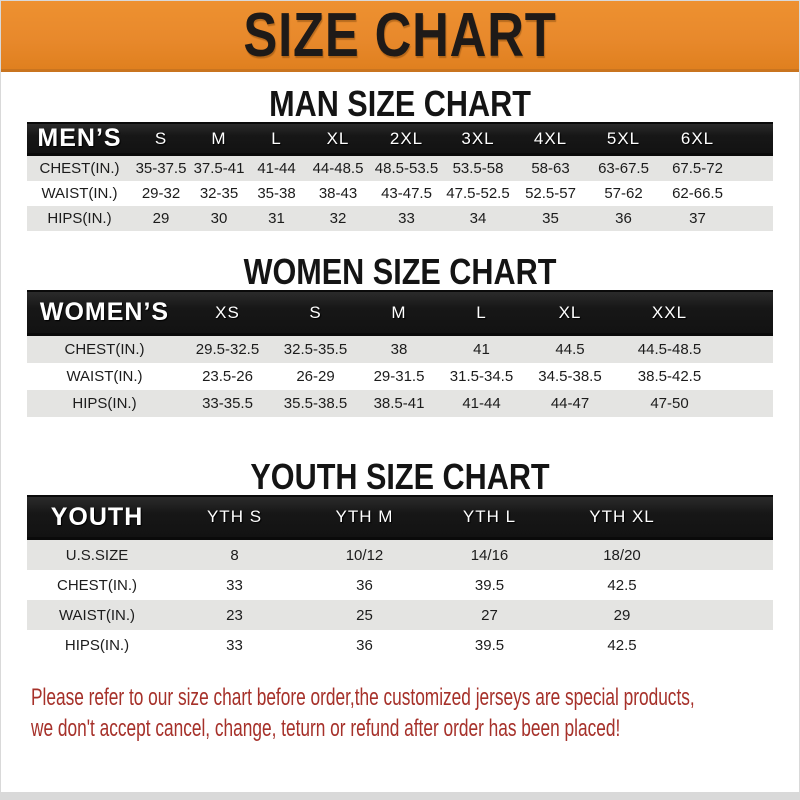  Describe the element at coordinates (669, 349) in the screenshot. I see `size-cell: 44.5-48.5` at that location.